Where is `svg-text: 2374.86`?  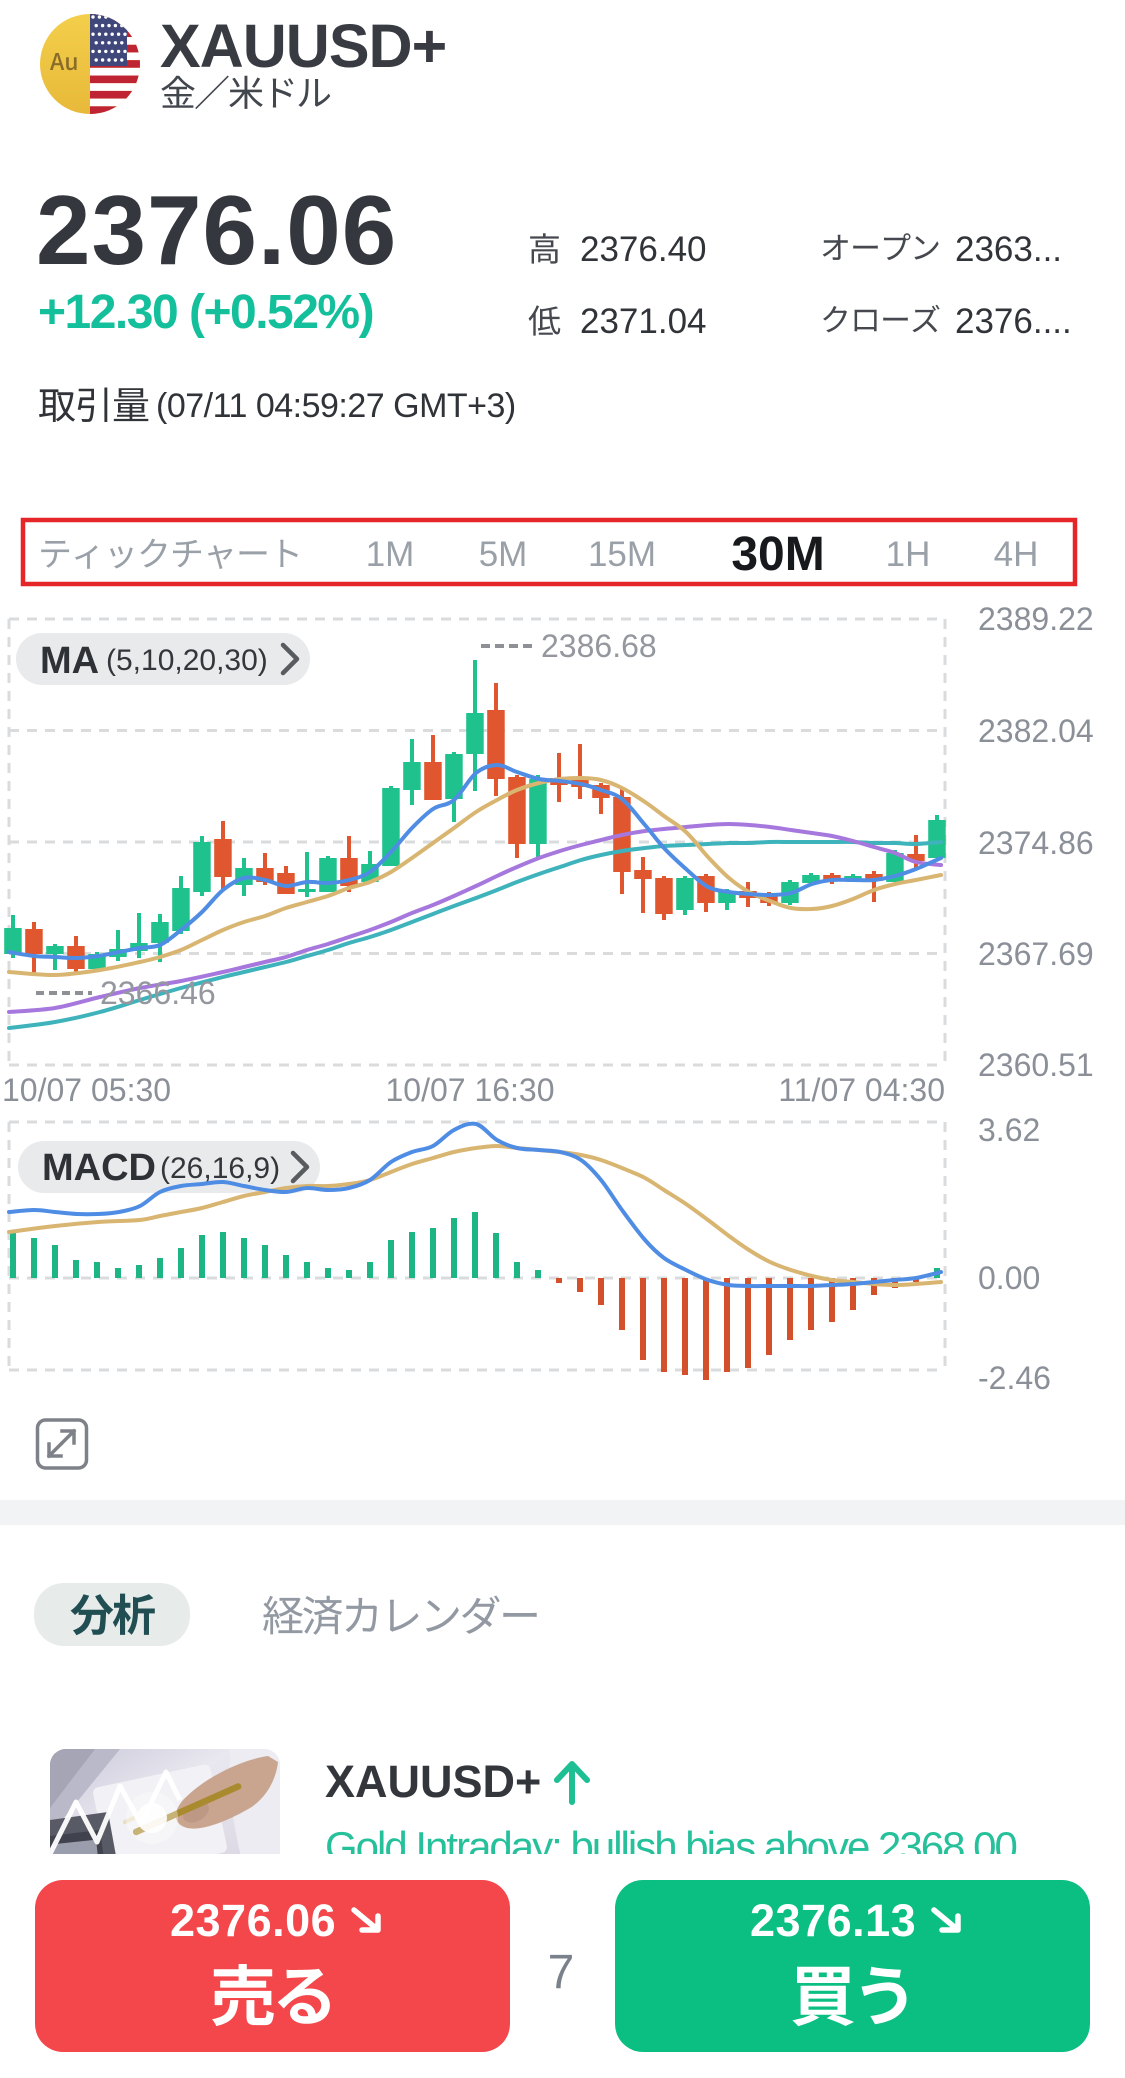 svg-text: 2374.86 is located at coordinates (1036, 843).